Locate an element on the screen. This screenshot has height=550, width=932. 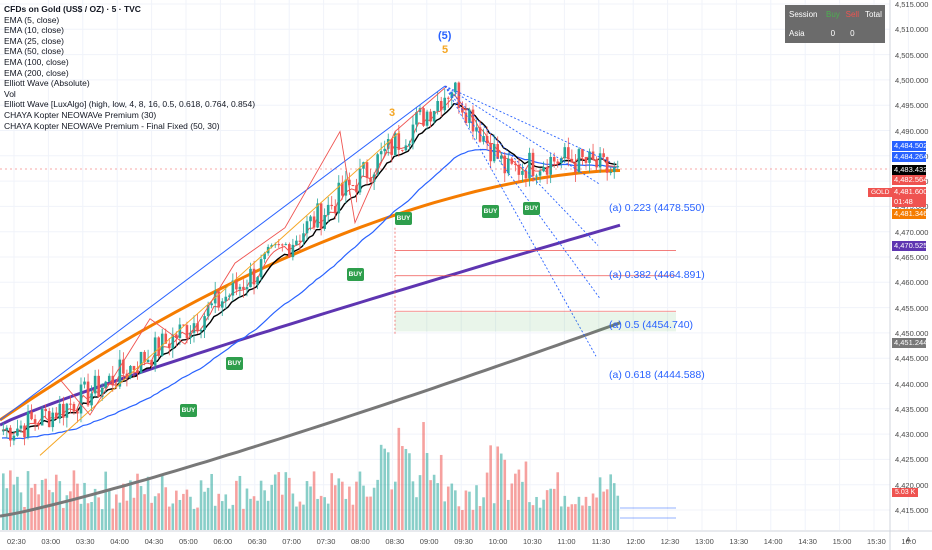
sell-count: 0 is located at coordinates (852, 33).